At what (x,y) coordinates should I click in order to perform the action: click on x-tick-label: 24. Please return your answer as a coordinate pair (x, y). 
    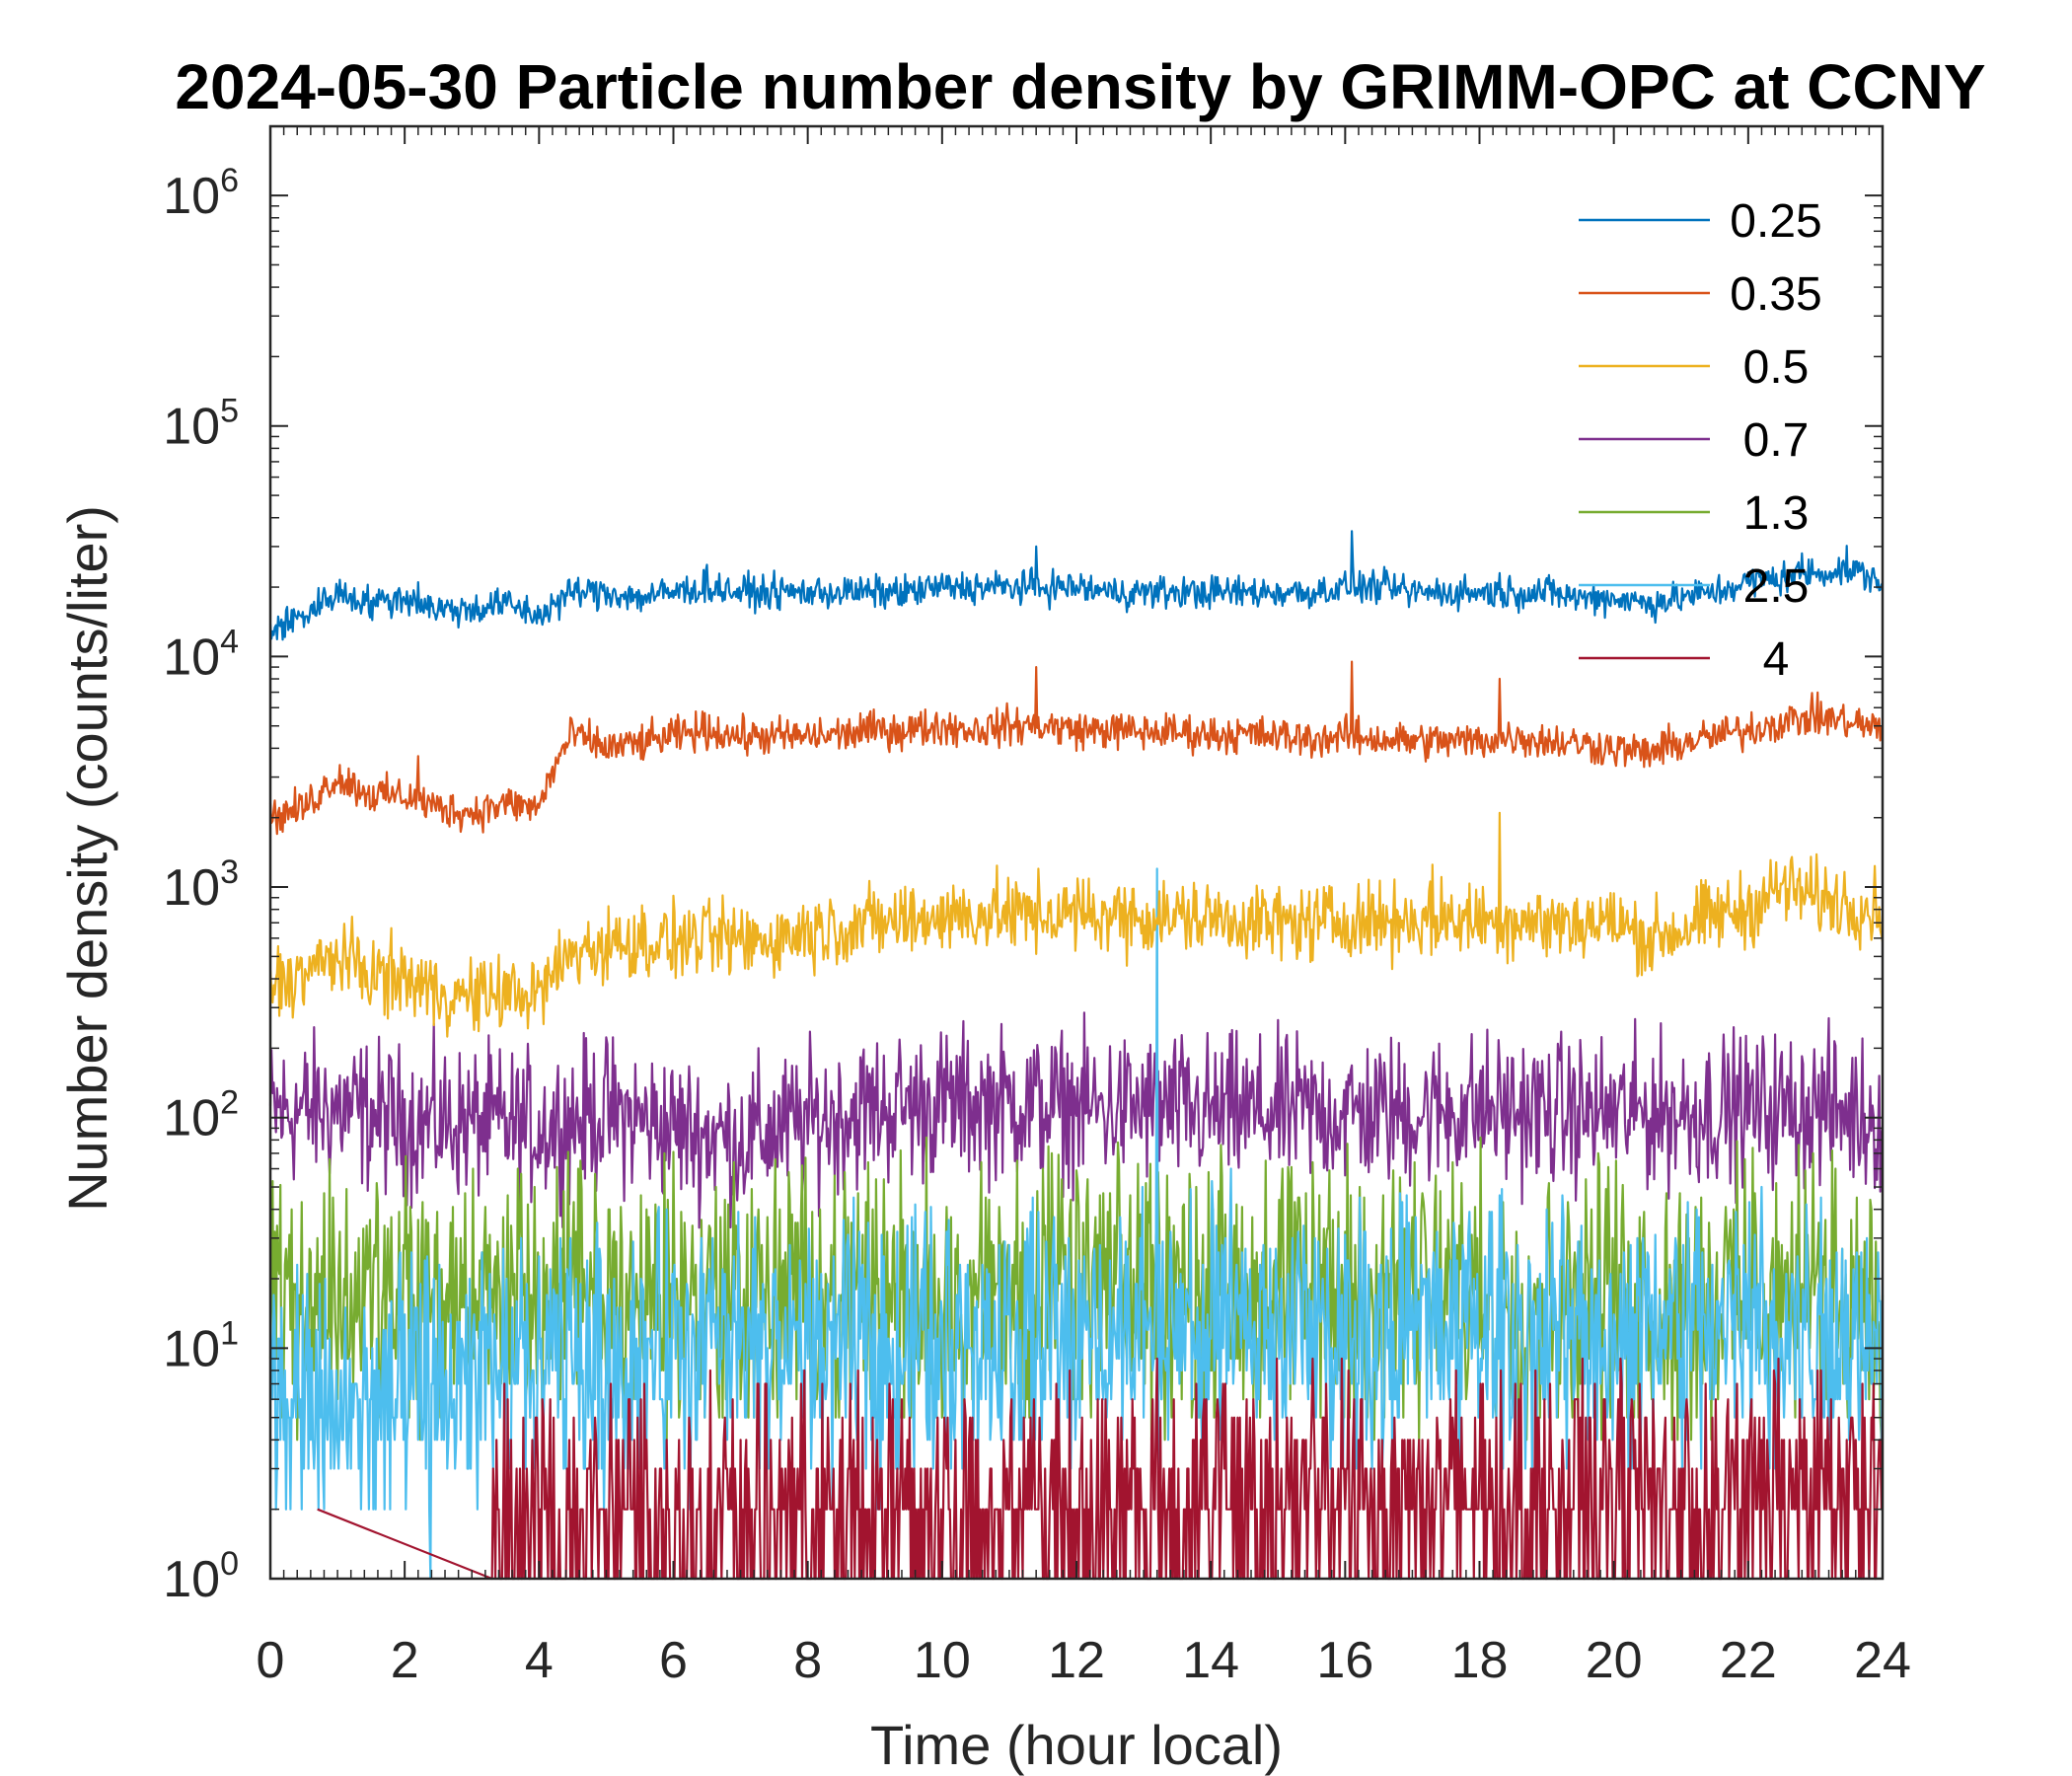
    Looking at the image, I should click on (1883, 1661).